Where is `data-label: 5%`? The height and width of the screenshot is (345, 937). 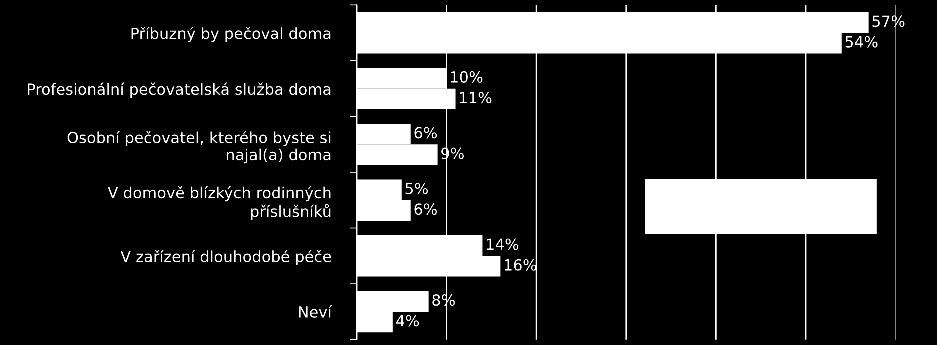
data-label: 5% is located at coordinates (417, 188).